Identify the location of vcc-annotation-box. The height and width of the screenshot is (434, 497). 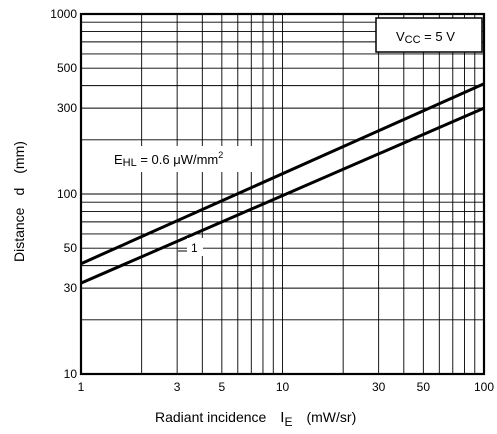
(429, 35).